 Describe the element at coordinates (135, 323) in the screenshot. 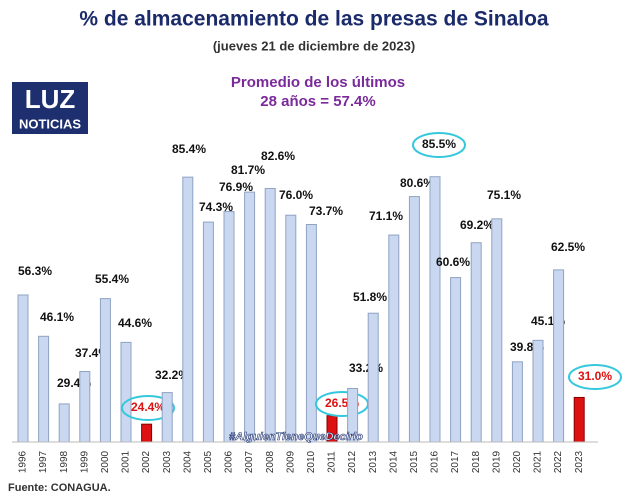

I see `value-label: 44.6%` at that location.